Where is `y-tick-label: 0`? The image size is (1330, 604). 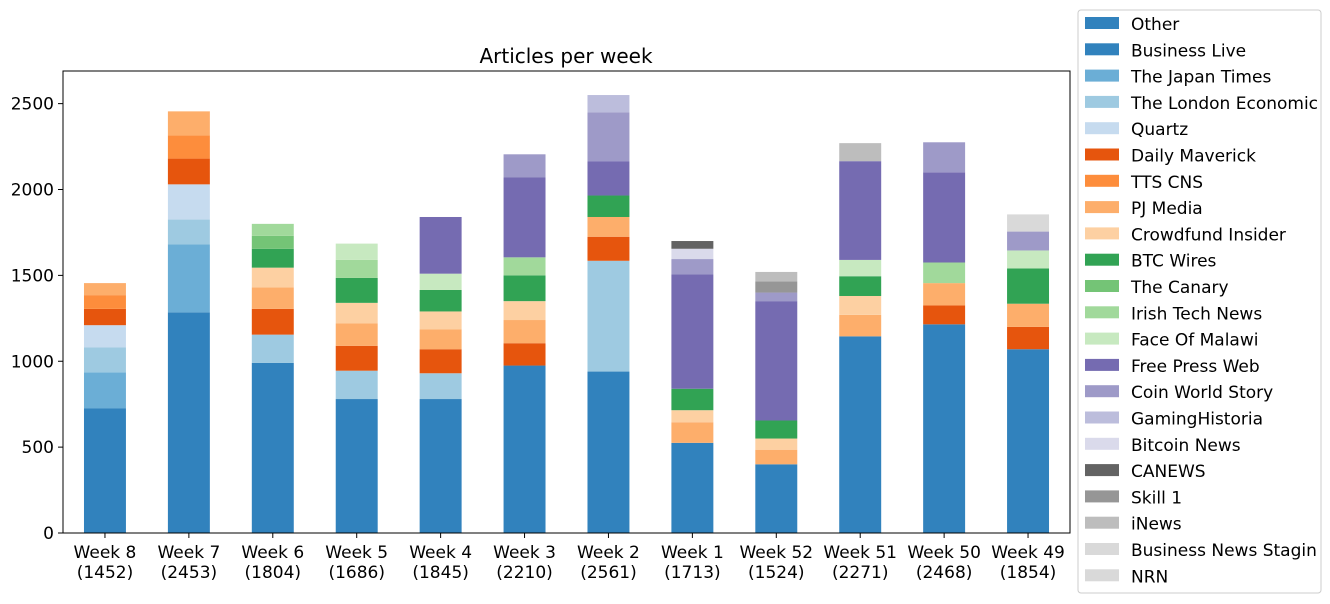 y-tick-label: 0 is located at coordinates (48, 534).